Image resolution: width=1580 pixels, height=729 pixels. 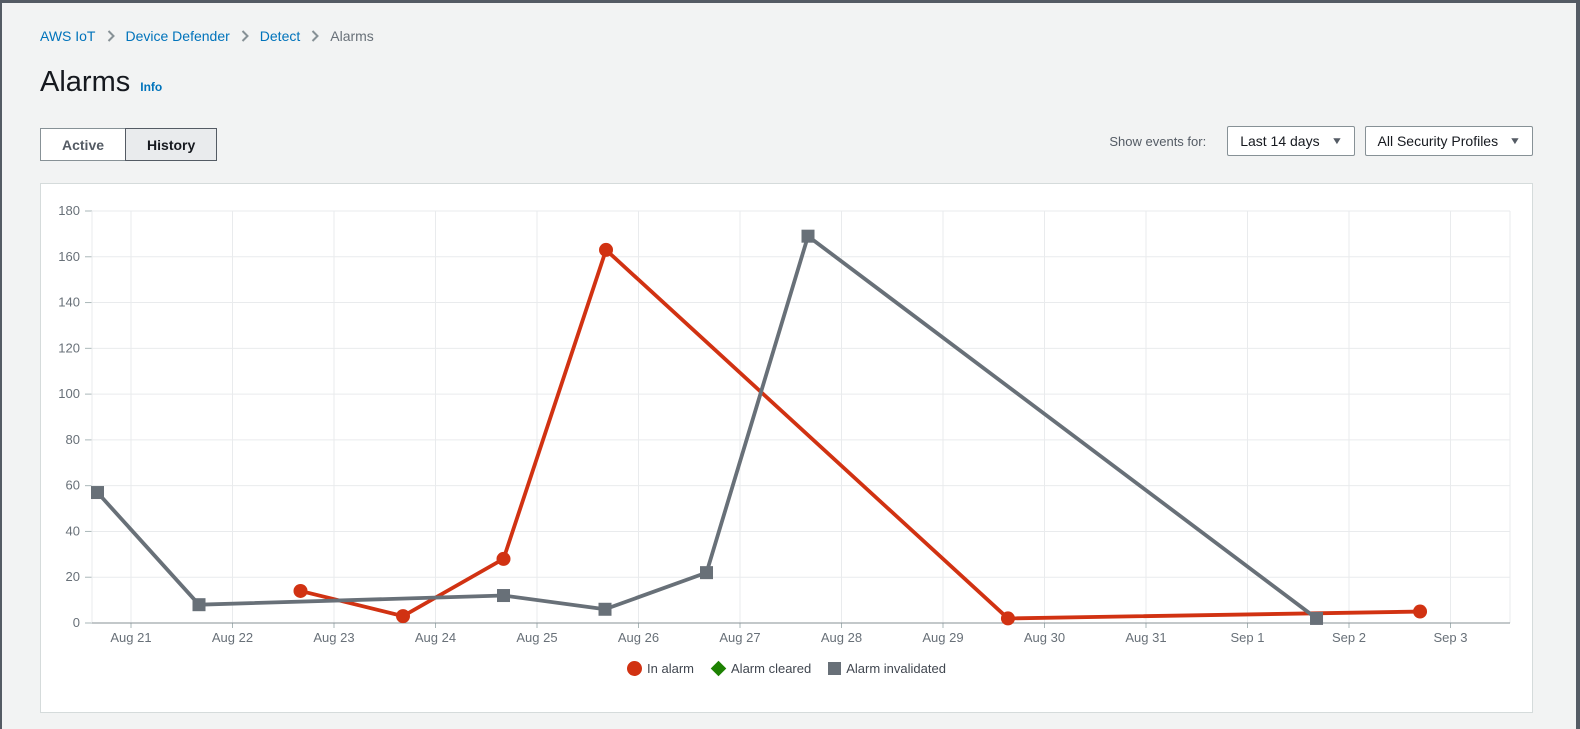 I want to click on legend-item-in-alarm: In alarm, so click(x=660, y=668).